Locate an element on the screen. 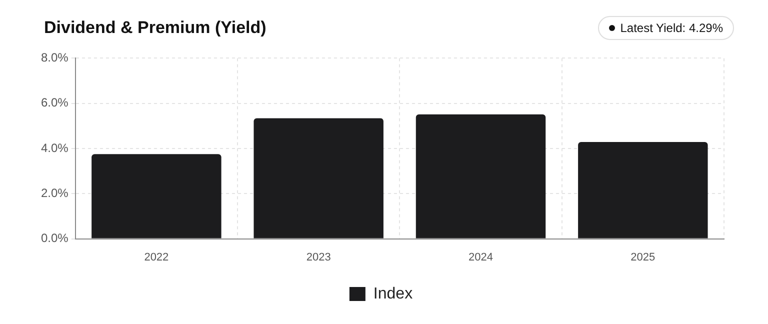 The width and height of the screenshot is (768, 324). x-tick-label: 2023 is located at coordinates (318, 257).